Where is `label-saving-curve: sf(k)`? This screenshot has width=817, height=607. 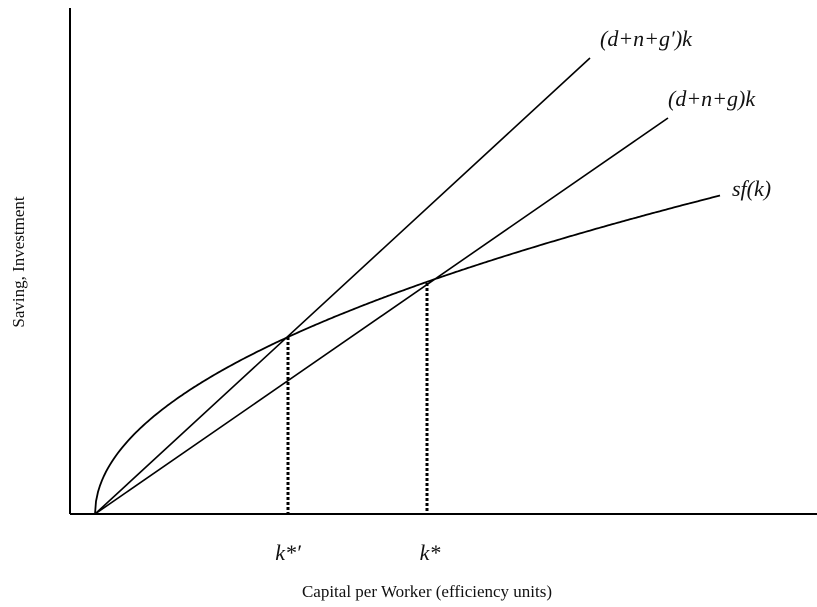 label-saving-curve: sf(k) is located at coordinates (751, 188).